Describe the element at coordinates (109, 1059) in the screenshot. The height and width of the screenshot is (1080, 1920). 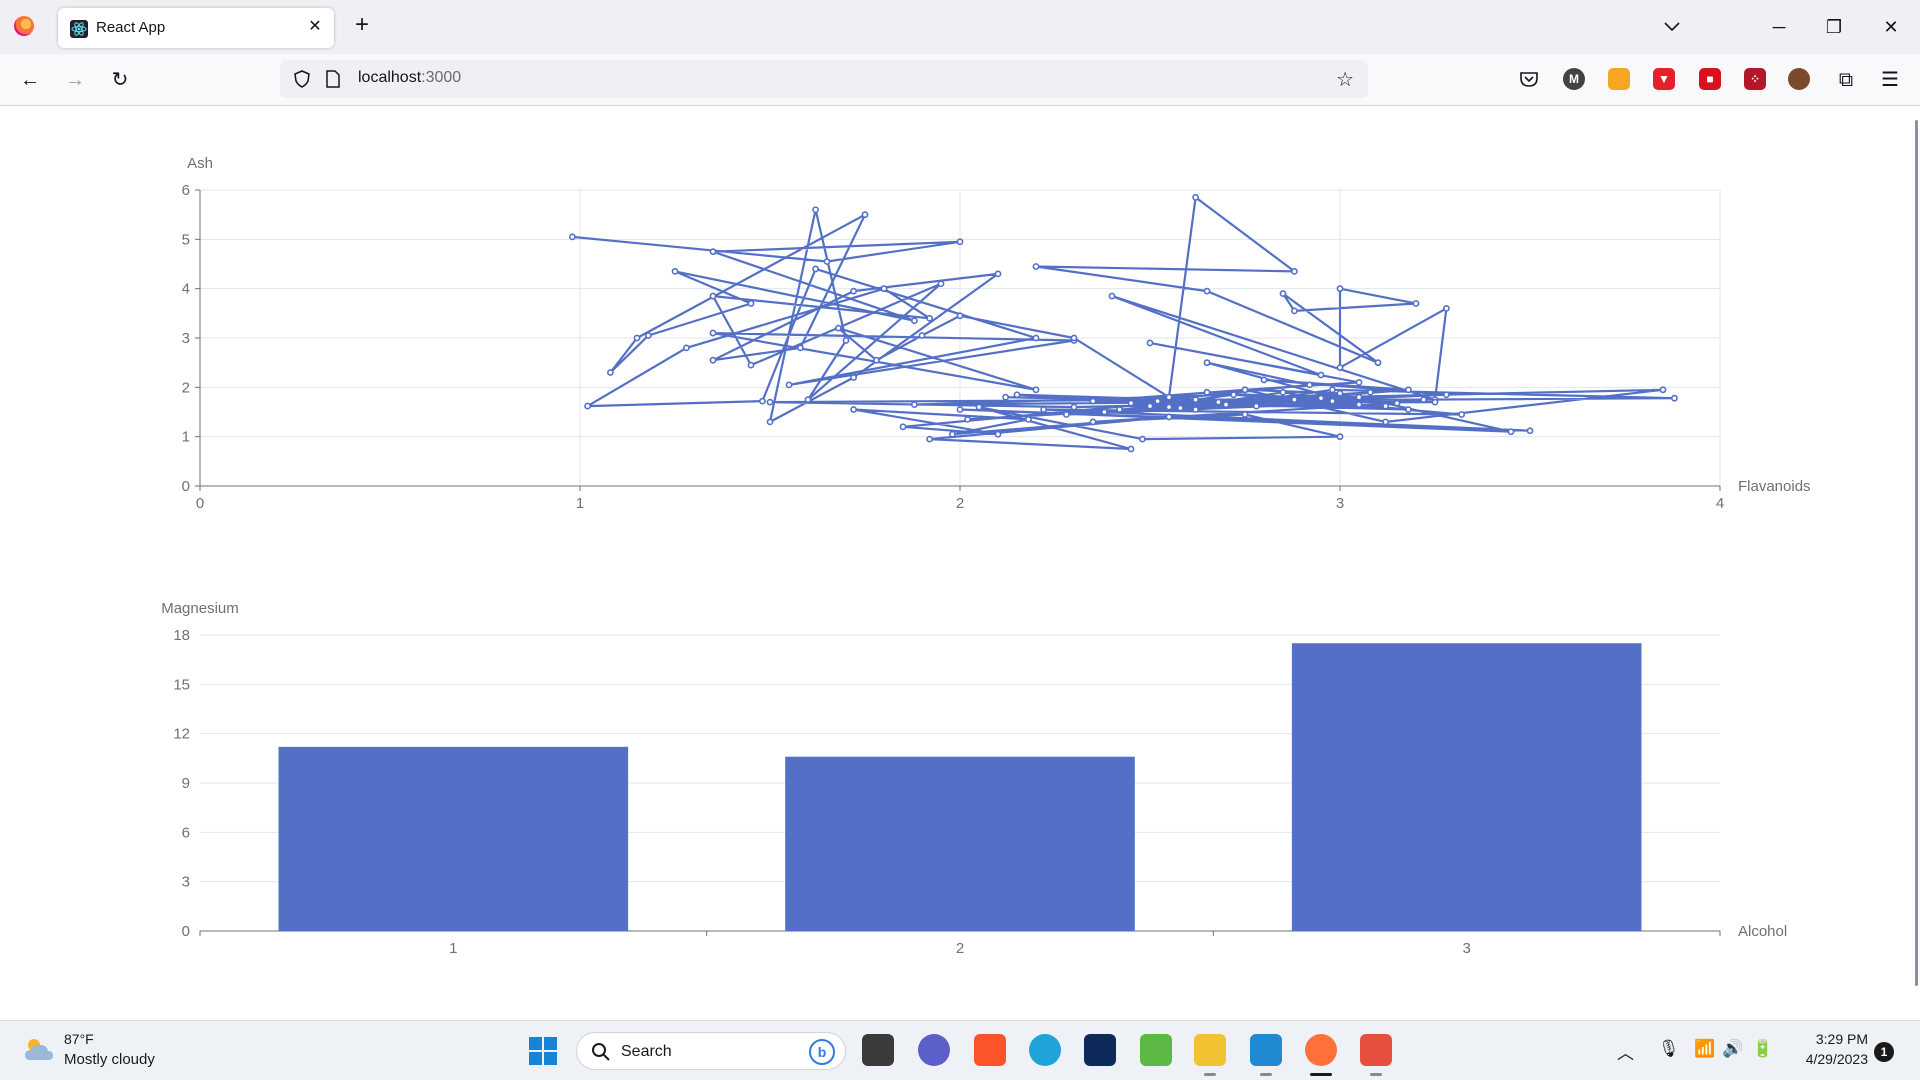
I see `weather-description: Mostly cloudy` at that location.